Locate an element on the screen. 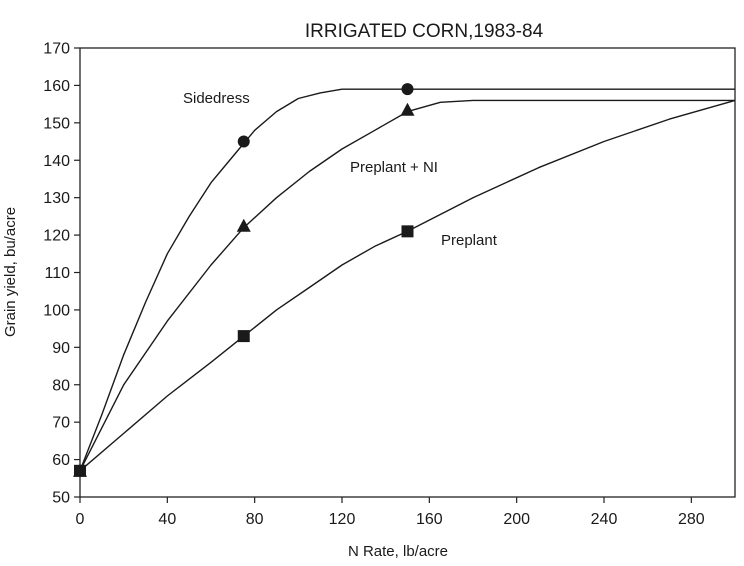  x-tick-label: 120 is located at coordinates (342, 519).